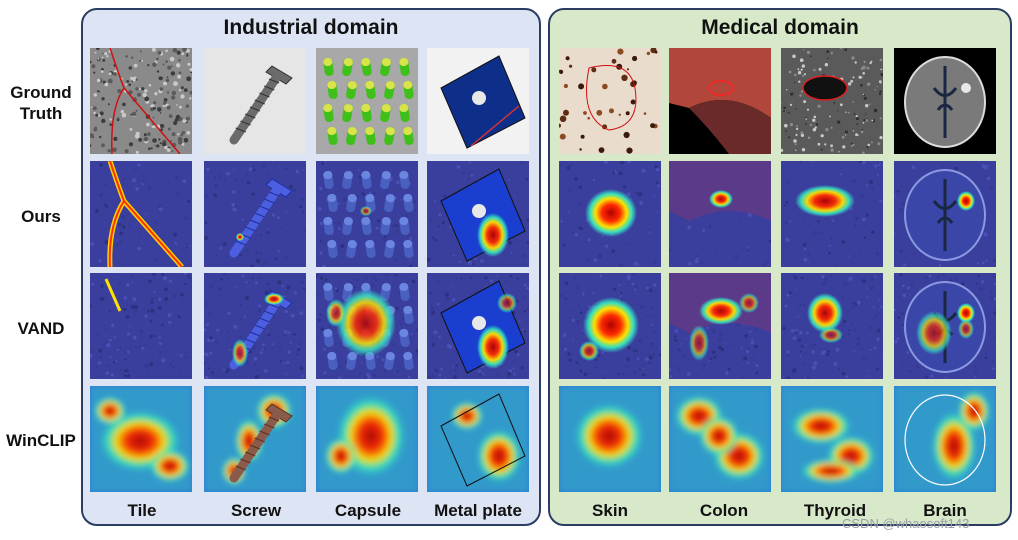  What do you see at coordinates (478, 439) in the screenshot?
I see `winclip-metal-plate-image` at bounding box center [478, 439].